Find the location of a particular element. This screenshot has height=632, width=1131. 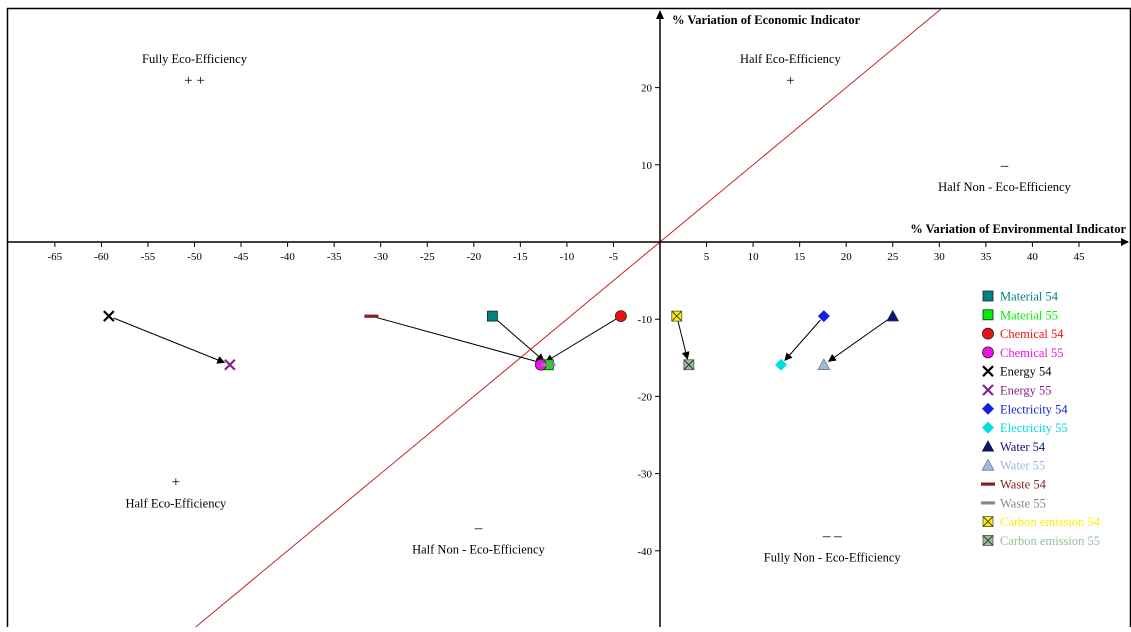

legend-label-waste-54: Waste 54 is located at coordinates (1023, 485).